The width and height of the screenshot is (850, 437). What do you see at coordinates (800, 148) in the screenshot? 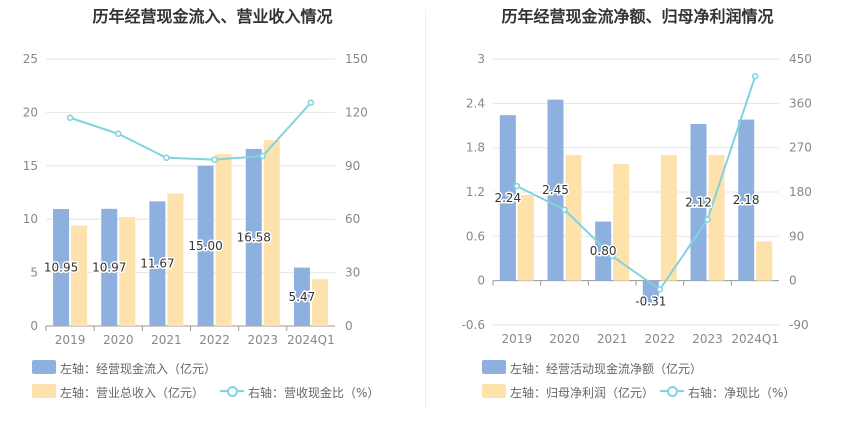
I see `y-right-tick-label: 270` at bounding box center [800, 148].